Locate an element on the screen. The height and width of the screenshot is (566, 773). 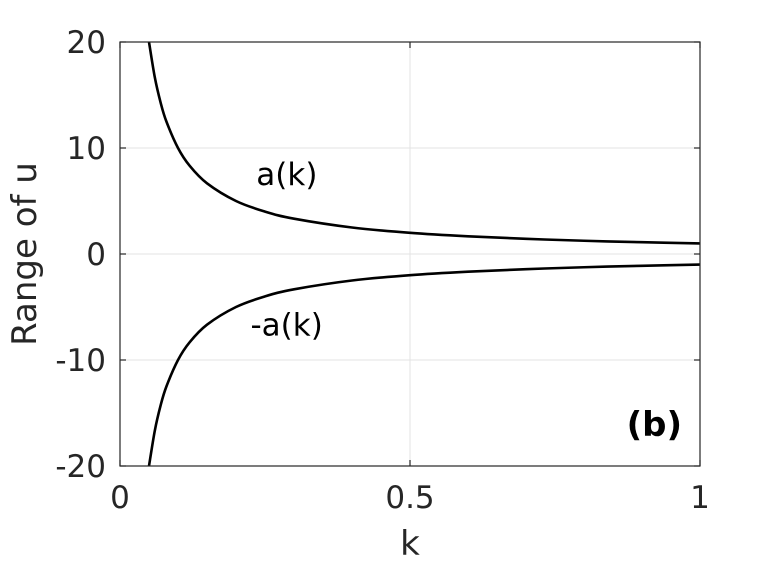
y-axis-label: Range of u is located at coordinates (25, 254).